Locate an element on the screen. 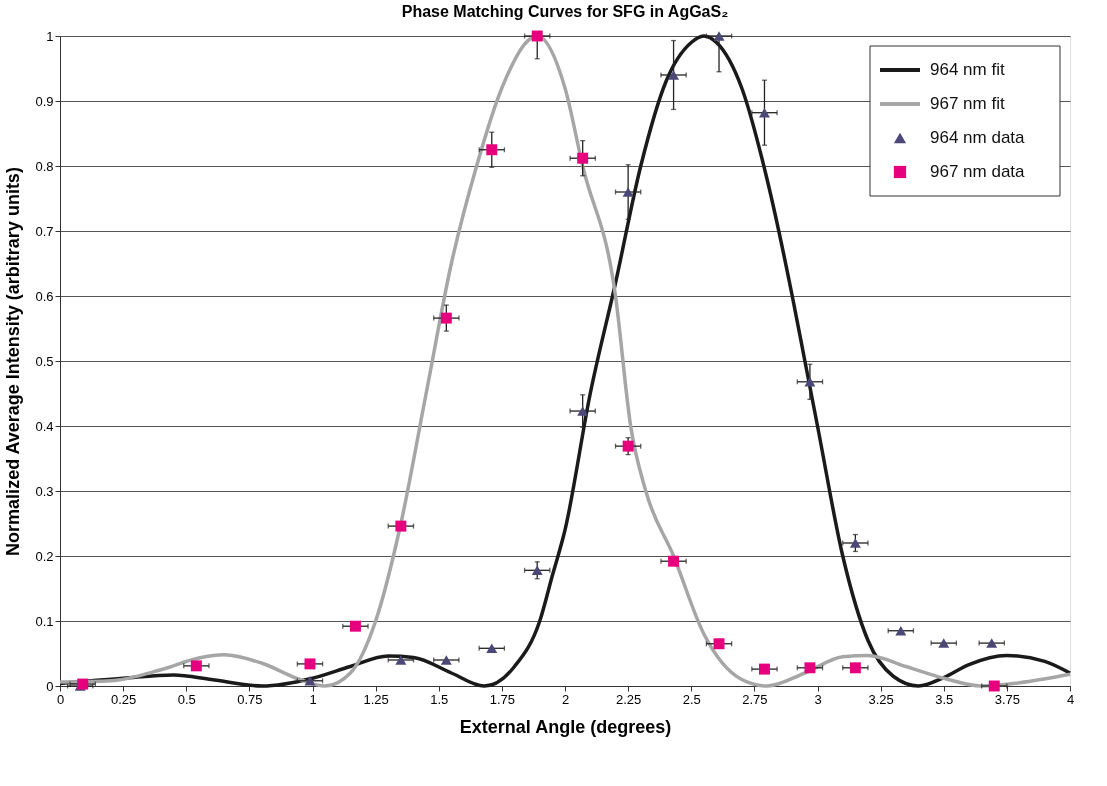 This screenshot has width=1107, height=786. y-tick-label: 0.8 is located at coordinates (44, 166).